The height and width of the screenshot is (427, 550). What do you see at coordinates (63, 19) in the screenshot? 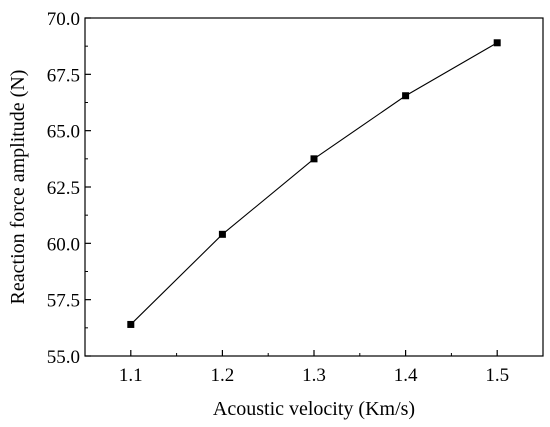
I see `y-tick-label: 70.0` at bounding box center [63, 19].